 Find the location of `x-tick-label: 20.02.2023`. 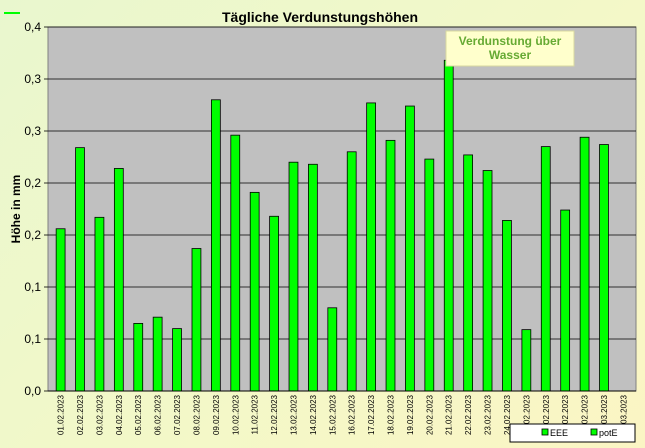

x-tick-label: 20.02.2023 is located at coordinates (429, 414).